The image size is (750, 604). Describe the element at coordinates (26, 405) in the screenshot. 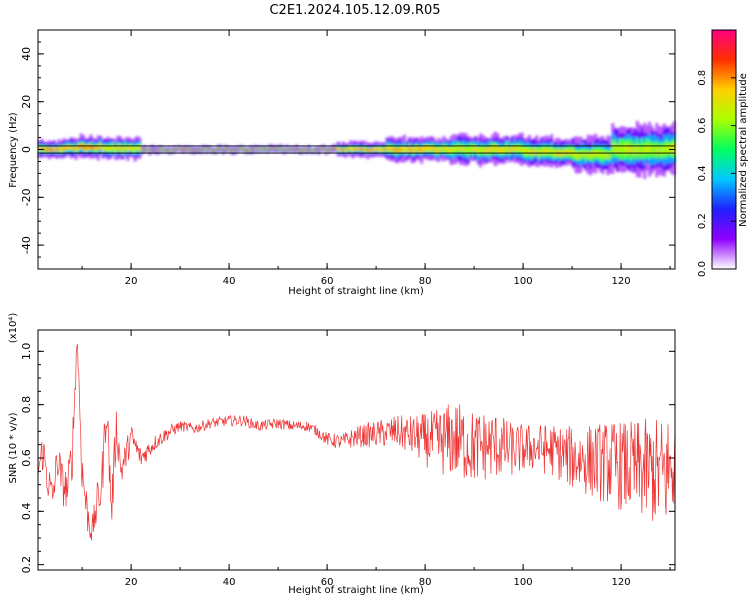

I see `y-tick-label: 0.8` at that location.